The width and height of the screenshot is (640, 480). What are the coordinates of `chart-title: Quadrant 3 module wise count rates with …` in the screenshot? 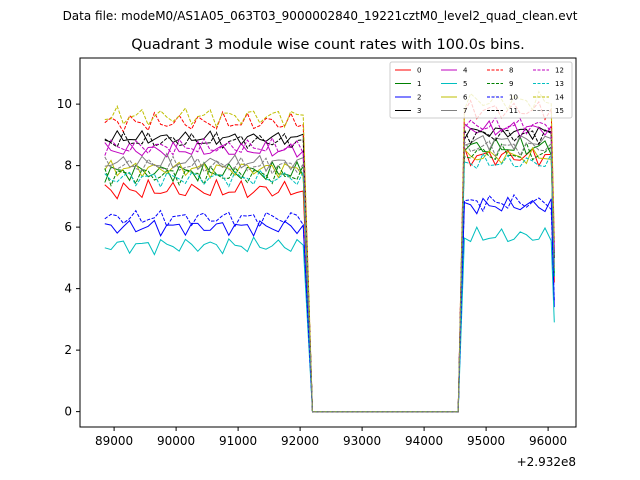 It's located at (328, 45).